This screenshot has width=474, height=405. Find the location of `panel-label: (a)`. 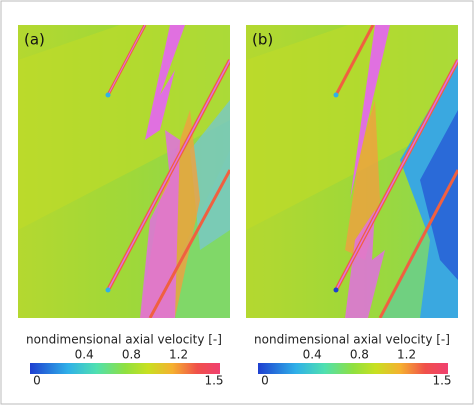

panel-label: (a) is located at coordinates (34, 40).